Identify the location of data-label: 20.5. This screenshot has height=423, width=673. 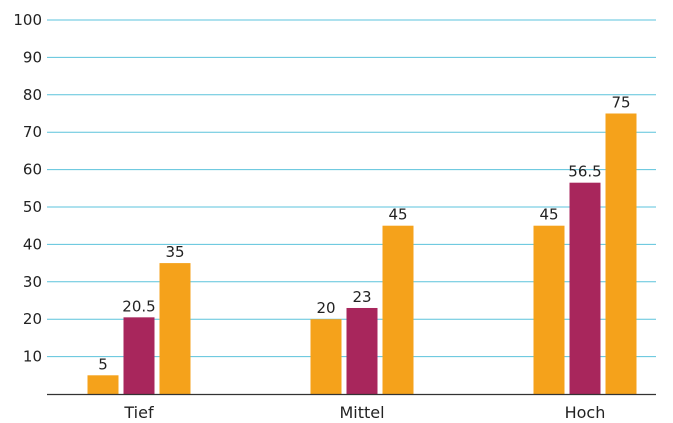
(138, 306).